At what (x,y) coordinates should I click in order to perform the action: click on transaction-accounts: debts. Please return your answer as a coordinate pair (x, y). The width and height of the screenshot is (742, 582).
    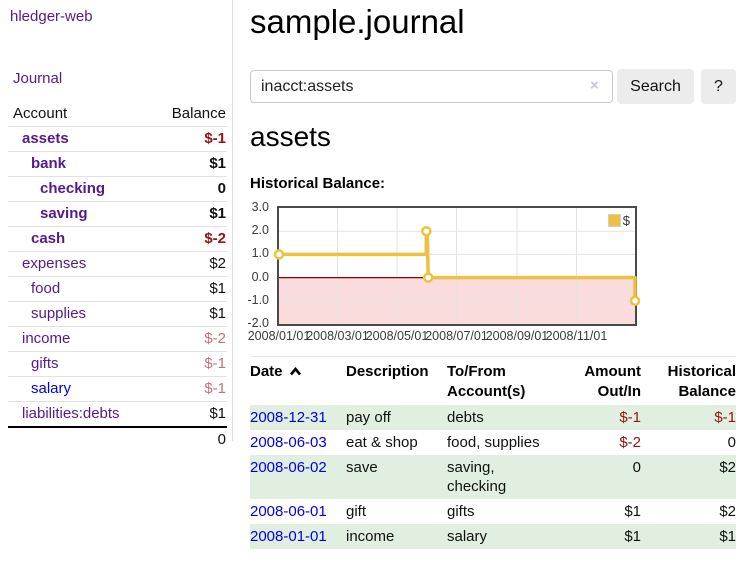
    Looking at the image, I should click on (465, 417).